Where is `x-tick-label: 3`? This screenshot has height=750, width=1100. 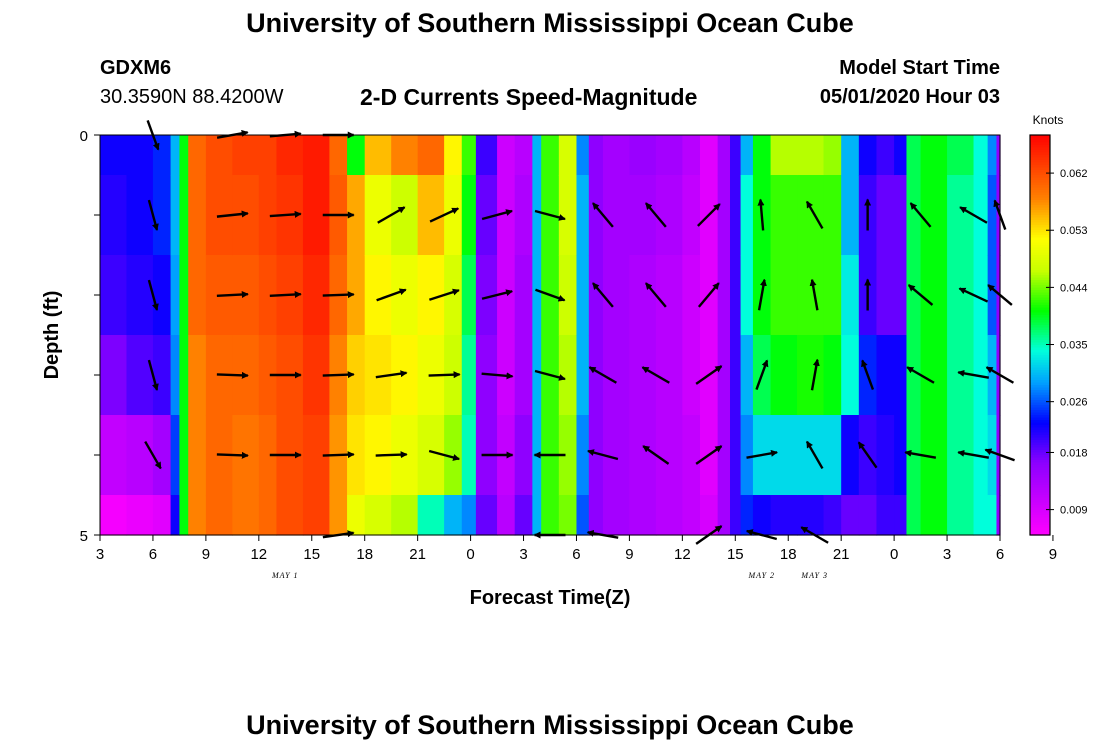 x-tick-label: 3 is located at coordinates (100, 554).